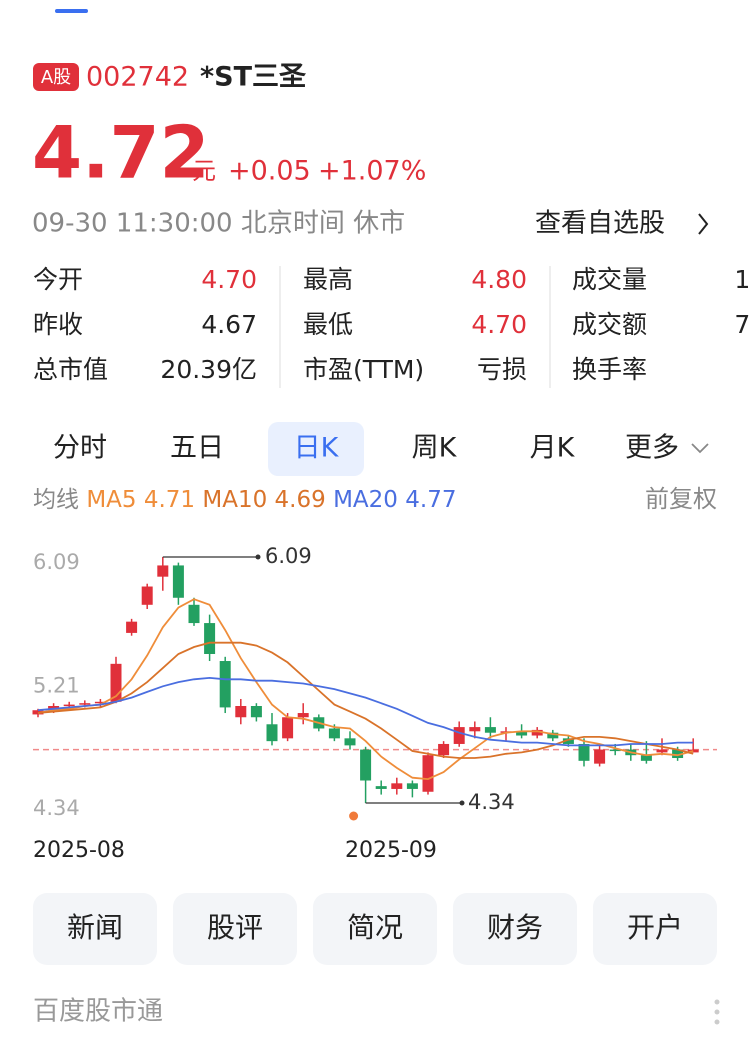 This screenshot has width=750, height=1041. What do you see at coordinates (462, 803) in the screenshot?
I see `low-dot` at bounding box center [462, 803].